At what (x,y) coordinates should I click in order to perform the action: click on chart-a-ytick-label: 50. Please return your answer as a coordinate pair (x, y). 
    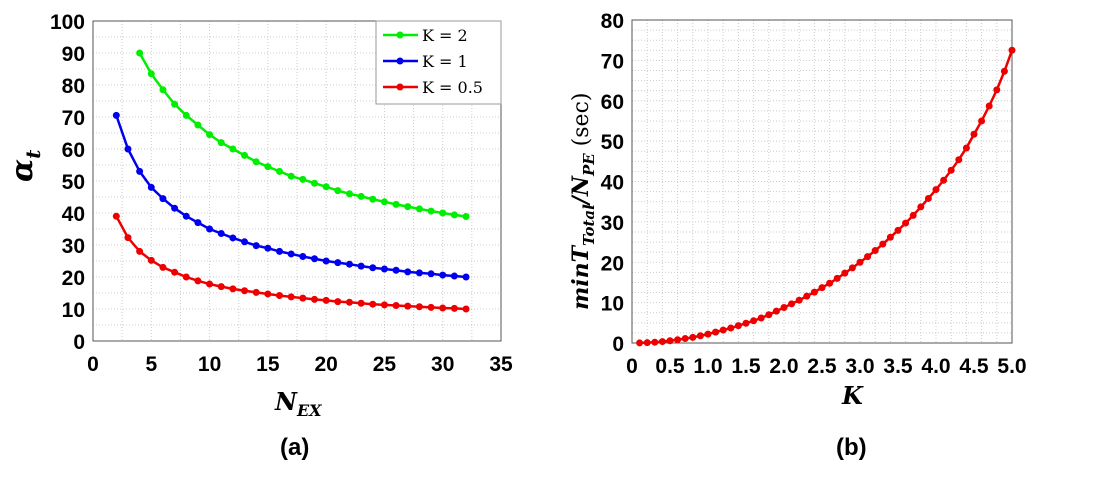
    Looking at the image, I should click on (73, 182).